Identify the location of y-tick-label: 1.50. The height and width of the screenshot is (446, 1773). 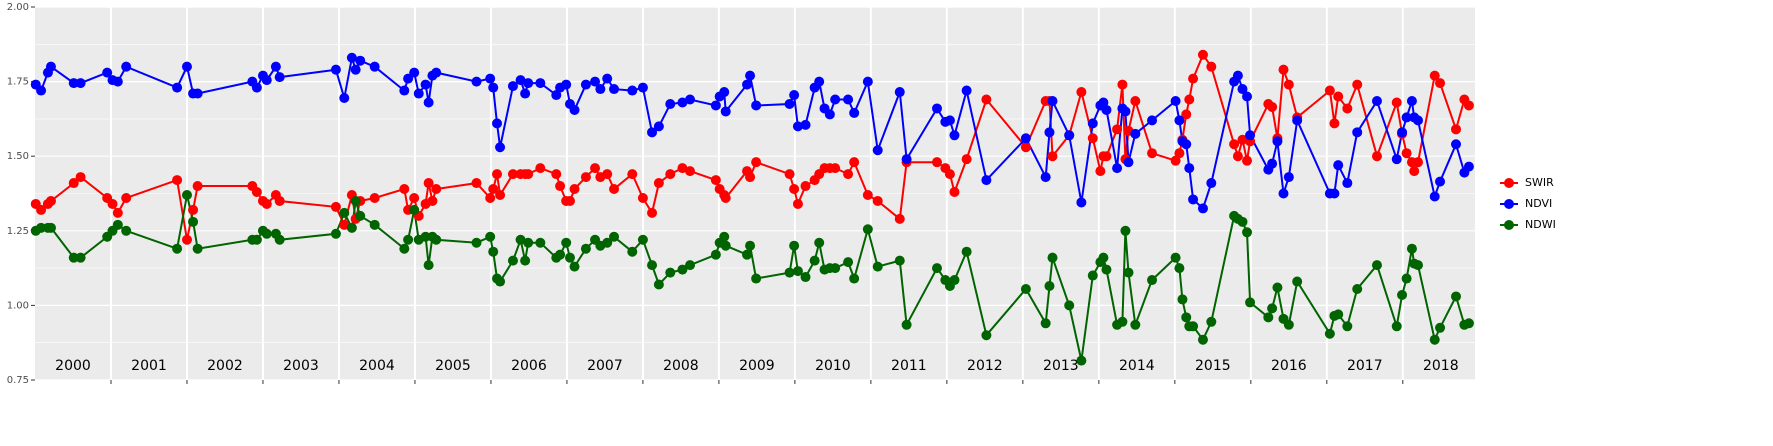
(18, 156).